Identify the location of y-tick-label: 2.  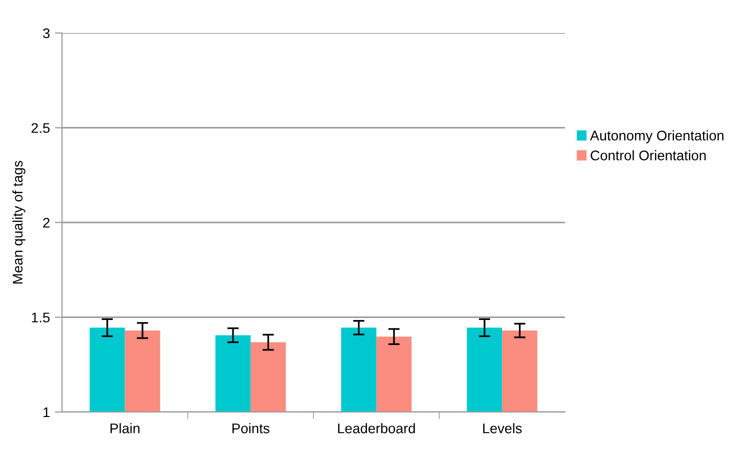
(46, 223).